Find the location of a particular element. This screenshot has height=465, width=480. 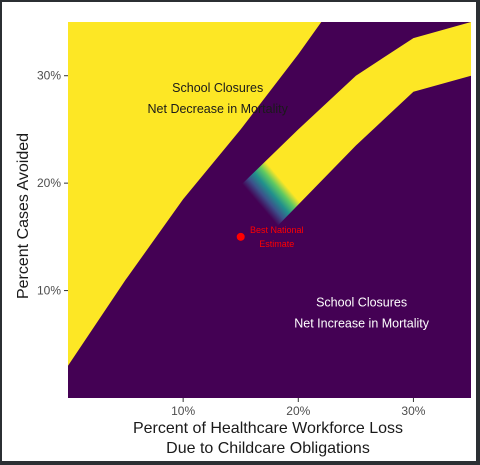

estimate-point is located at coordinates (240, 236).